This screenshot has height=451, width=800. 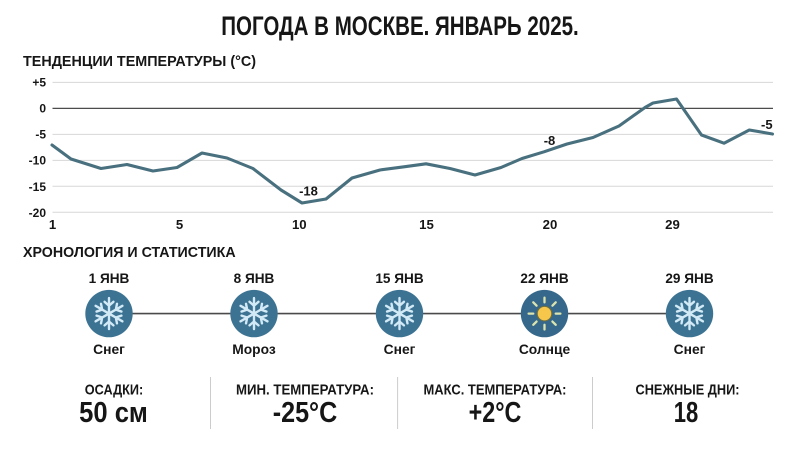 I want to click on svg-text: 15, so click(x=426, y=224).